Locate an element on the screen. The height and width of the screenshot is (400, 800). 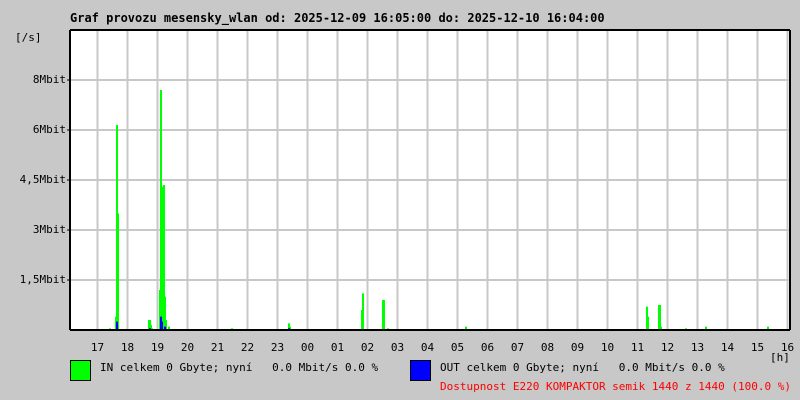
x-tick-label: 06 is located at coordinates (487, 347).